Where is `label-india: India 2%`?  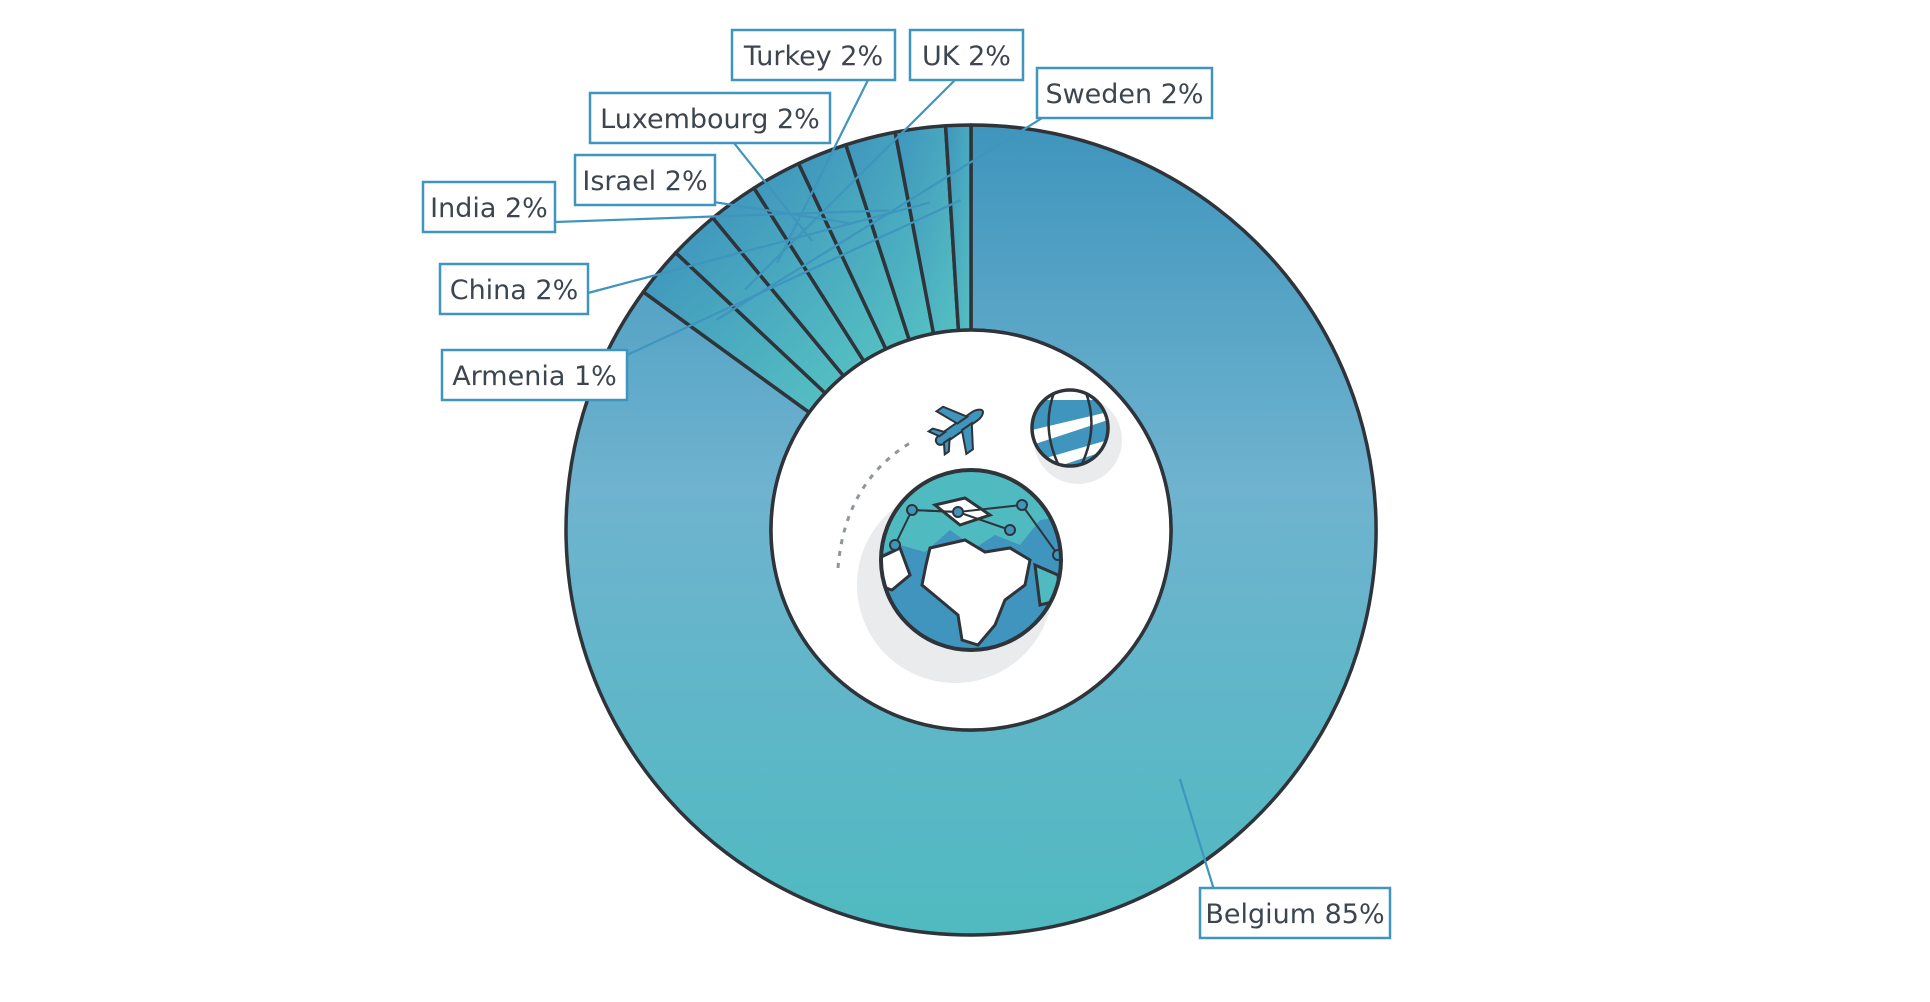
label-india: India 2% is located at coordinates (489, 207).